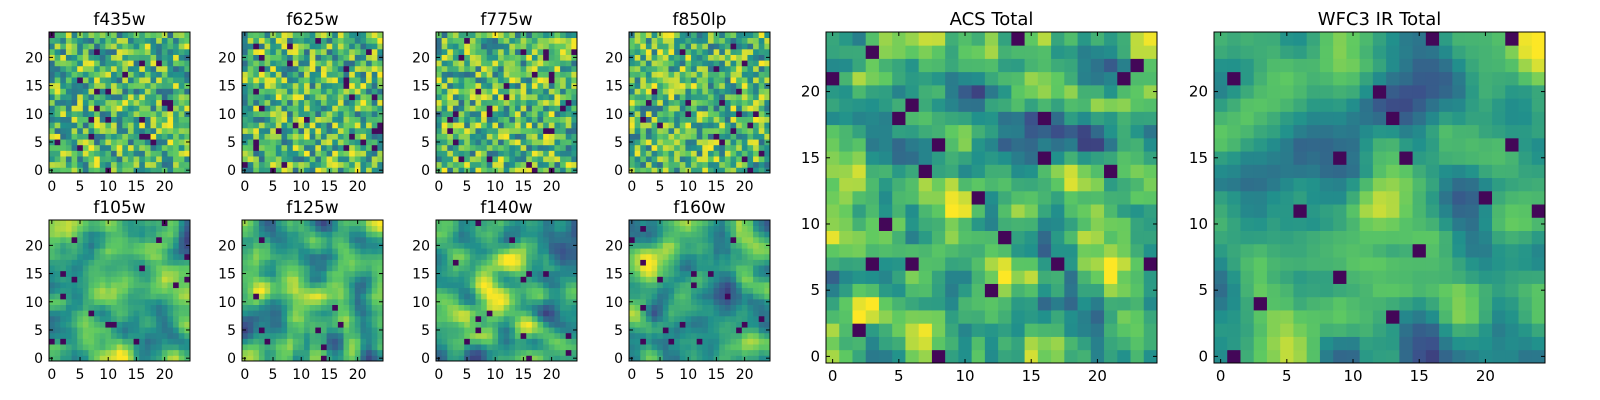 The height and width of the screenshot is (400, 1600). I want to click on axes-frame, so click(699, 102).